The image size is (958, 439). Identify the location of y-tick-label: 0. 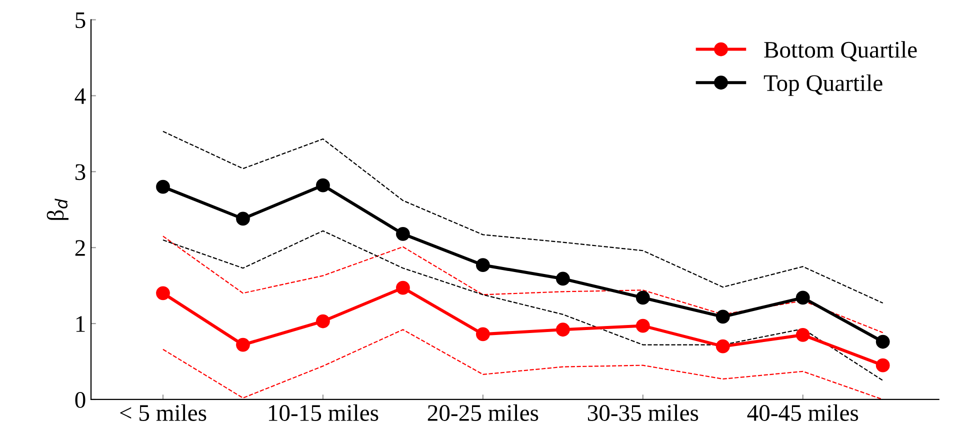
(80, 400).